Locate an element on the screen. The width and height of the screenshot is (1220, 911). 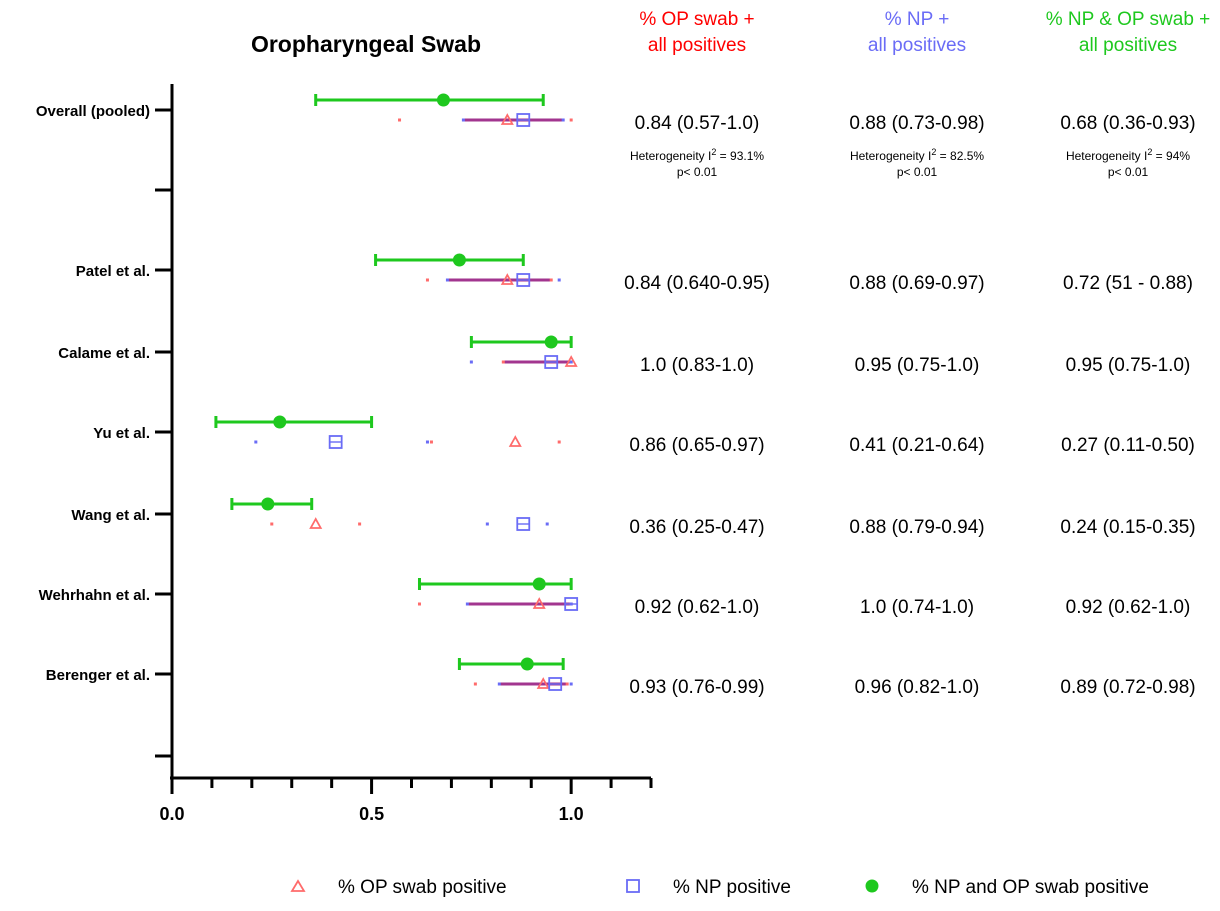
legend-both-marker is located at coordinates (872, 886).